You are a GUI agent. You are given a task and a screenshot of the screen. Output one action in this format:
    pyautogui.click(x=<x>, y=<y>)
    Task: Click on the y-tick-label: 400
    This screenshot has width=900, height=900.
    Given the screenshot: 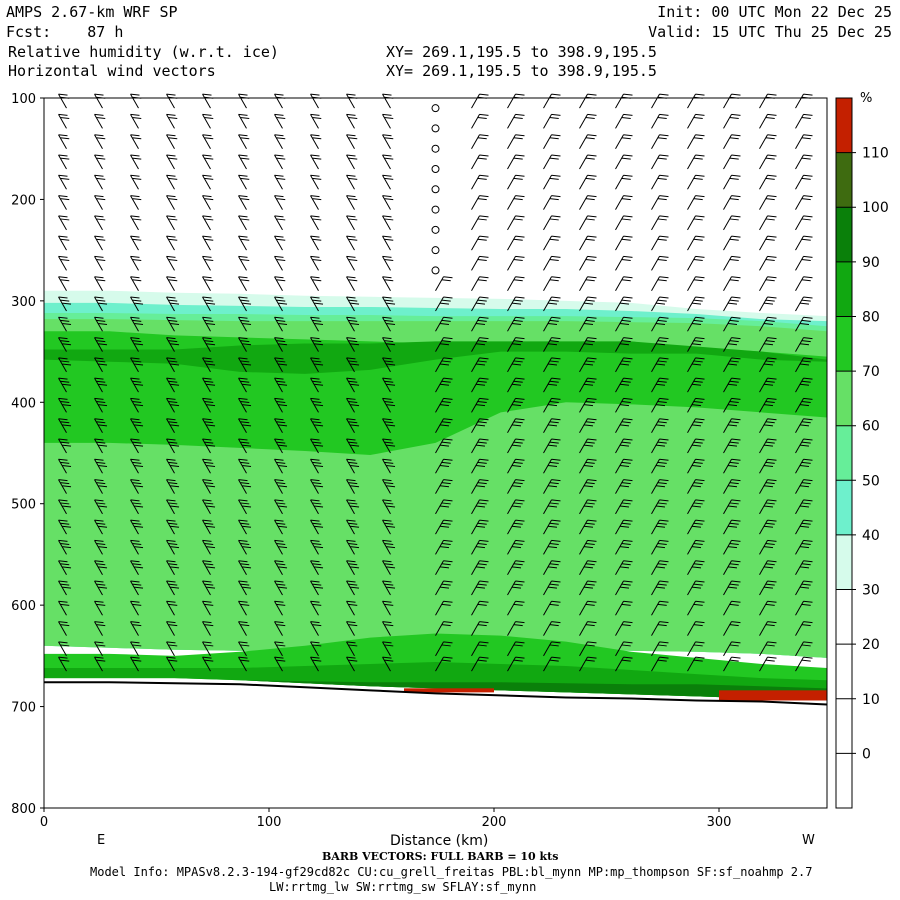 What is the action you would take?
    pyautogui.click(x=23, y=403)
    